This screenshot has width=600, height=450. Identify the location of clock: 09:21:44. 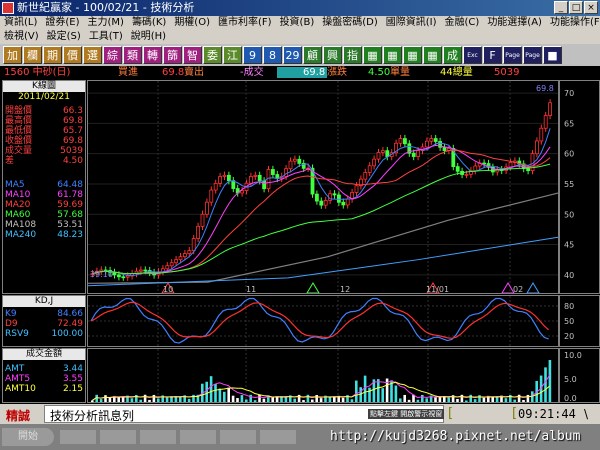
(547, 414).